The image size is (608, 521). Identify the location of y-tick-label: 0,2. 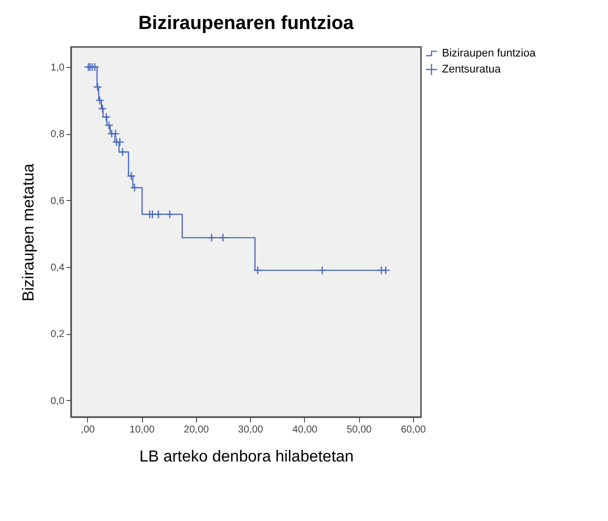
(57, 334).